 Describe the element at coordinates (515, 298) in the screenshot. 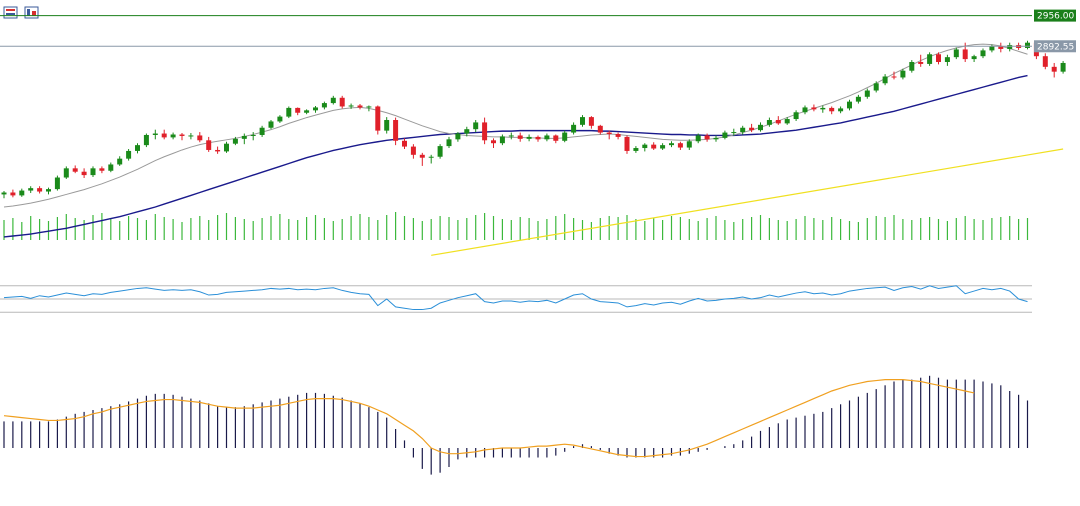

I see `oscillator-line` at that location.